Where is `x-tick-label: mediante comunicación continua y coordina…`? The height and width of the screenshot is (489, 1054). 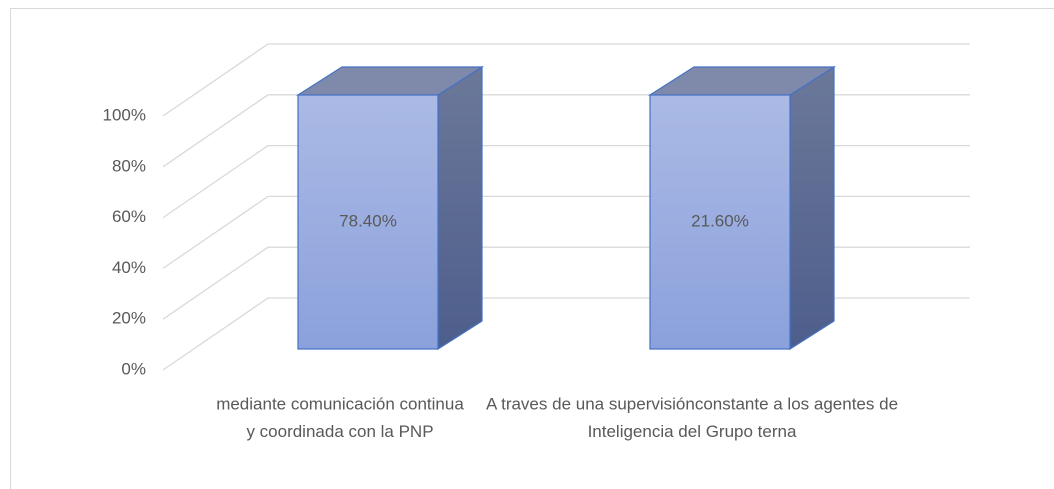 x-tick-label: mediante comunicación continua y coordina… is located at coordinates (340, 417).